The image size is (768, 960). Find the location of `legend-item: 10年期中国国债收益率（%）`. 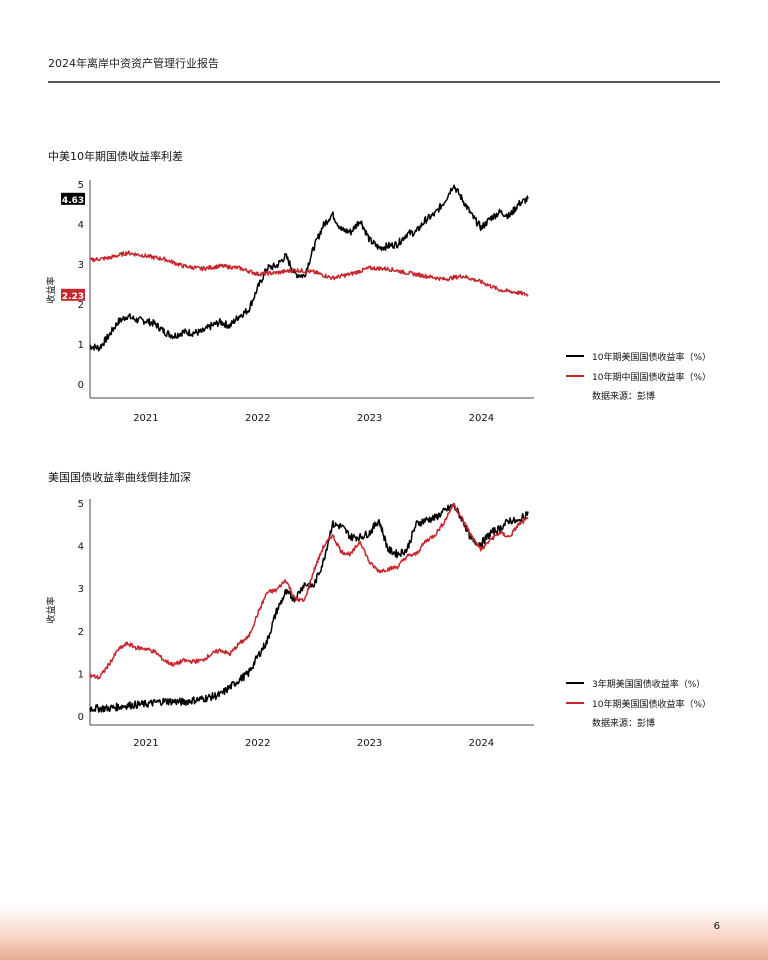

legend-item: 10年期中国国债收益率（%） is located at coordinates (638, 376).